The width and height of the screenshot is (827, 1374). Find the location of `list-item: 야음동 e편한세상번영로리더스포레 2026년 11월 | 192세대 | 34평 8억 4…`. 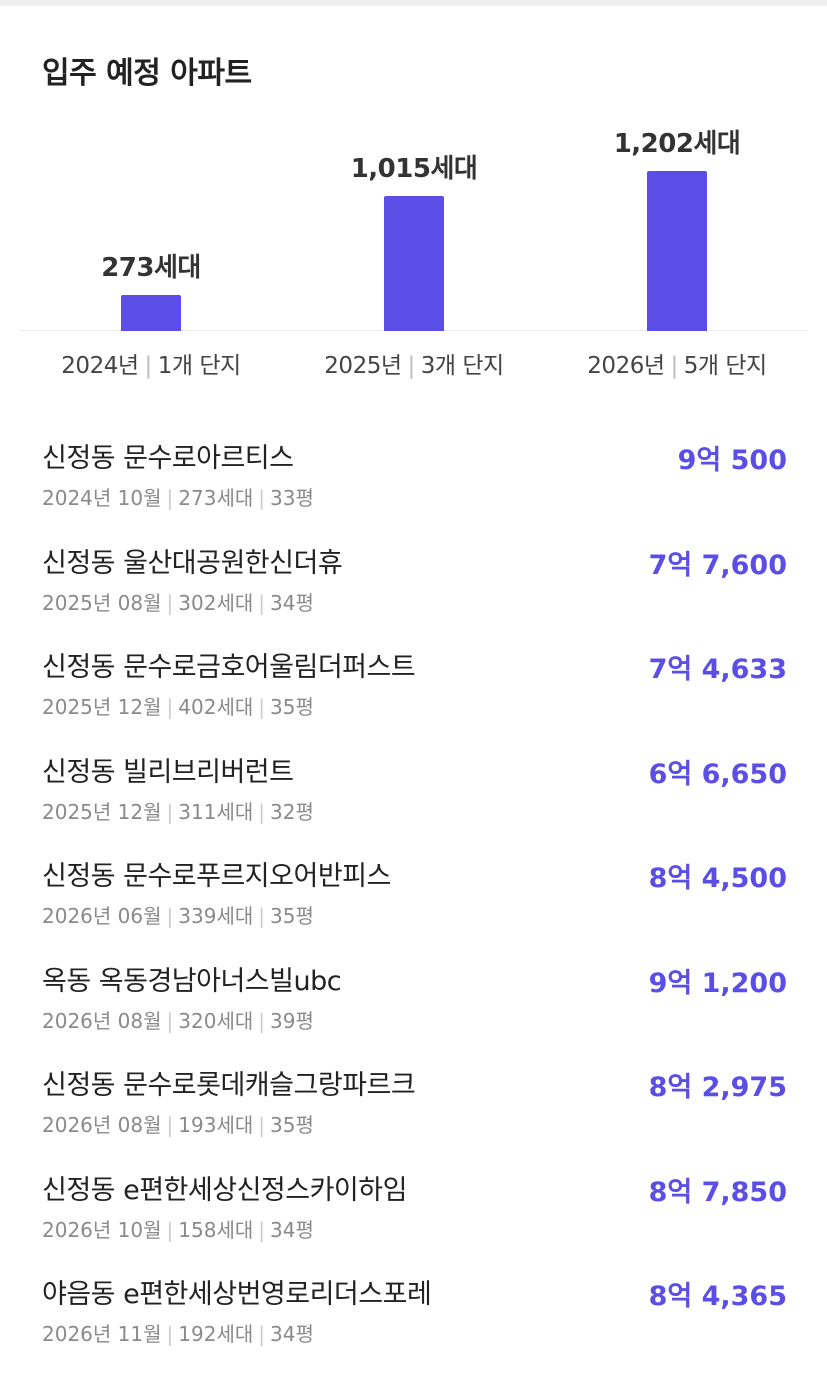

list-item: 야음동 e편한세상번영로리더스포레 2026년 11월 | 192세대 | 34평 8억 4… is located at coordinates (413, 1308).